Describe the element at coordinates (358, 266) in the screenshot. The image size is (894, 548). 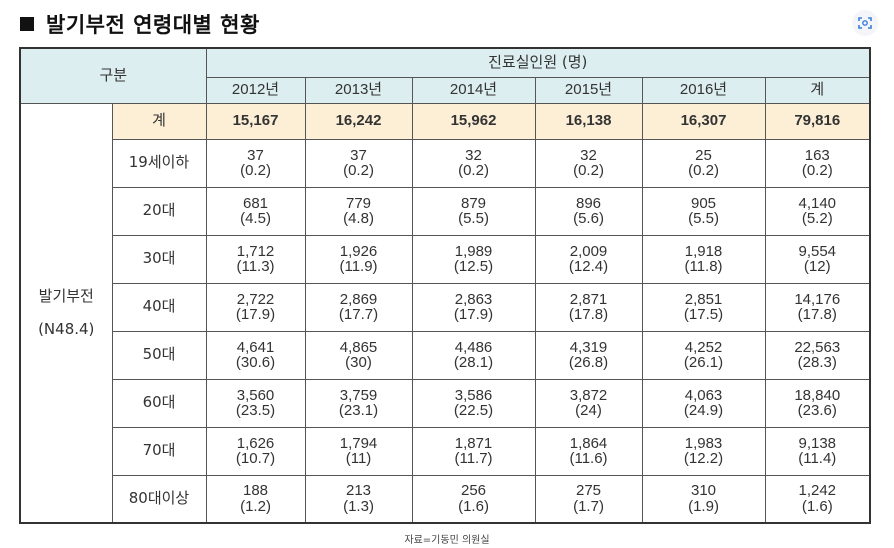
I see `percent-share: (11.9)` at that location.